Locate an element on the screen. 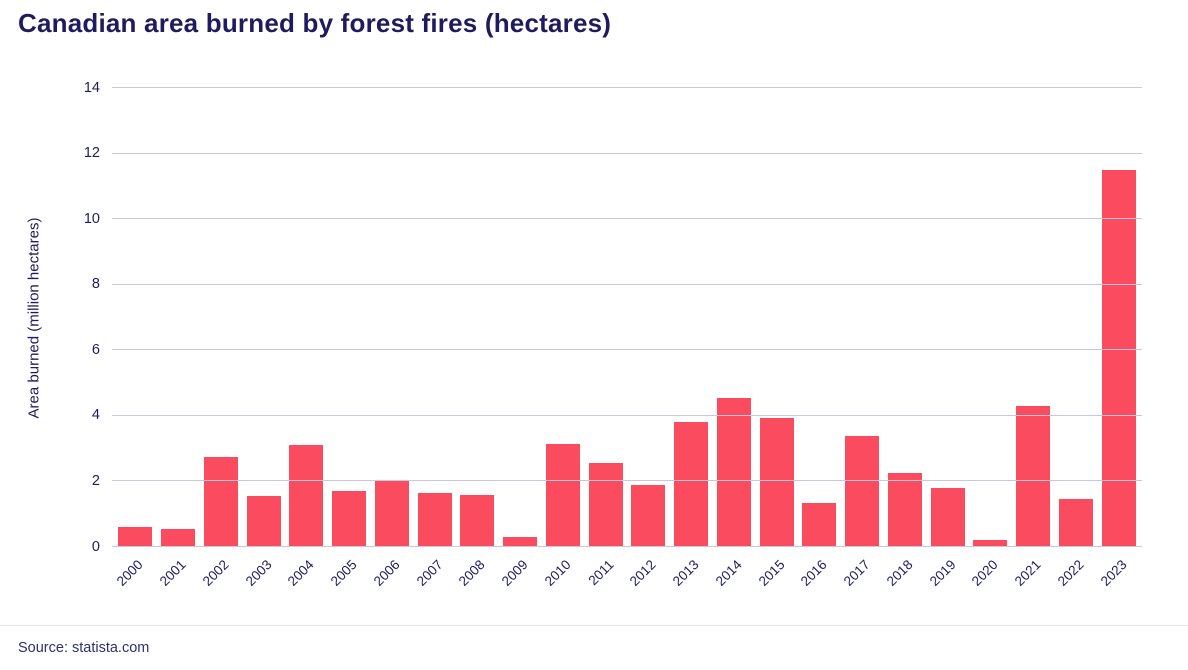  x-tick-2005: 2005 is located at coordinates (349, 582).